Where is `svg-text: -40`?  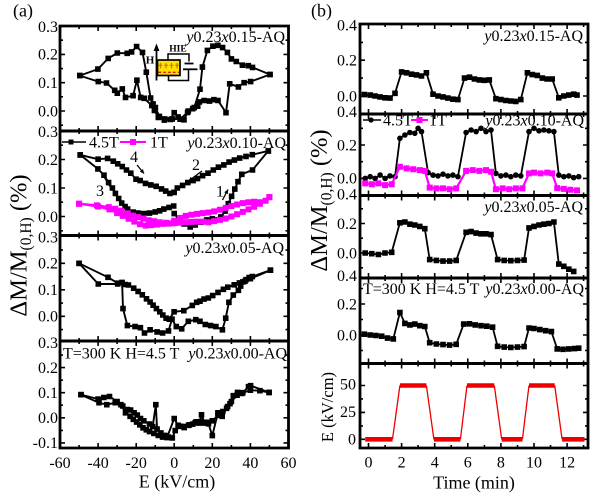
svg-text: -40 is located at coordinates (97, 463).